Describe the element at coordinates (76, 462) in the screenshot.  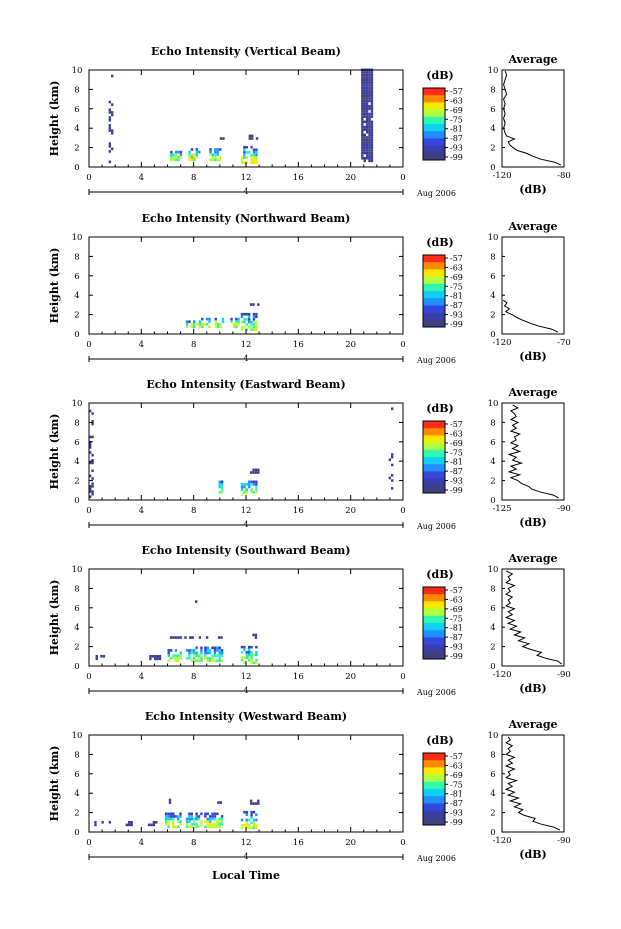
I see `y-tick-label: 4` at that location.